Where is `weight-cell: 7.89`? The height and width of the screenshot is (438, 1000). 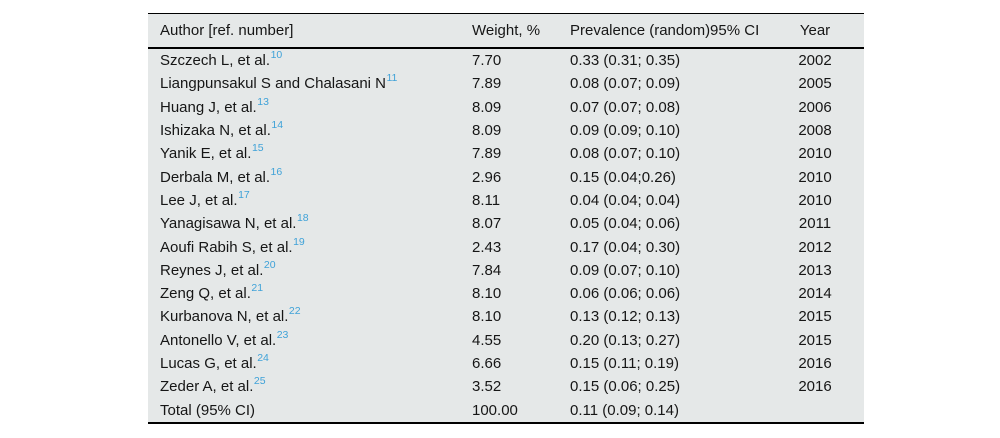 weight-cell: 7.89 is located at coordinates (487, 84).